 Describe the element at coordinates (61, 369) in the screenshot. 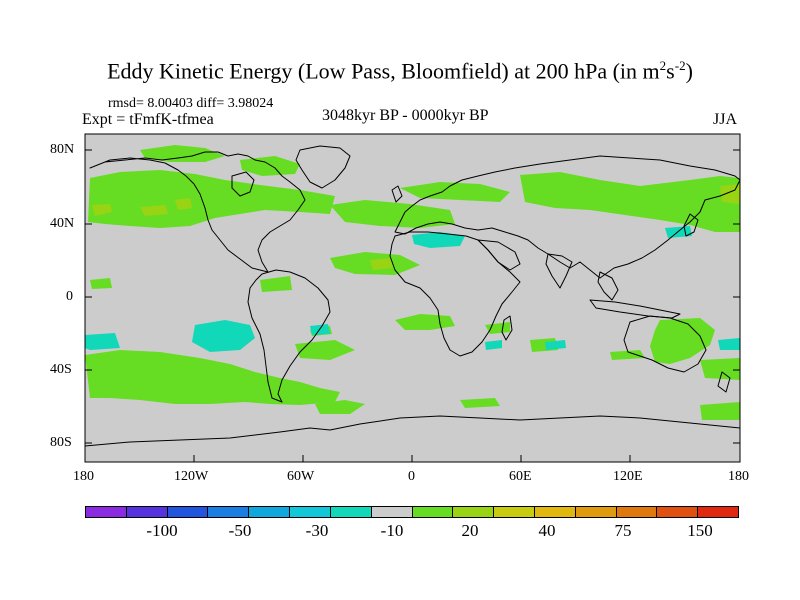

I see `lat-label-40s: 40S` at that location.